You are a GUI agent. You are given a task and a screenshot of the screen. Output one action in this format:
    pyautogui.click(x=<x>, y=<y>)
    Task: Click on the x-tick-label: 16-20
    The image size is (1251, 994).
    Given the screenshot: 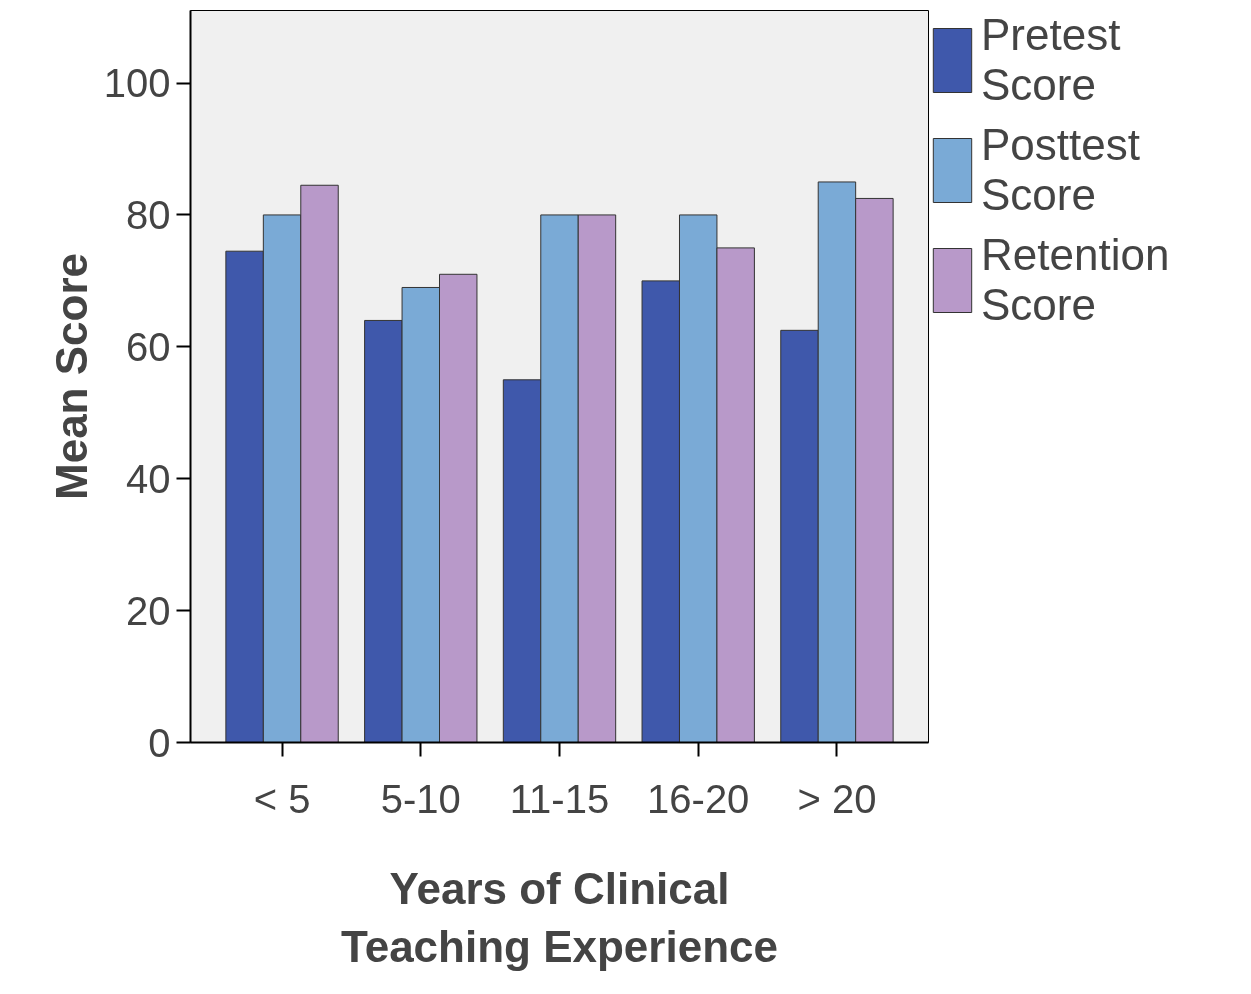 What is the action you would take?
    pyautogui.click(x=698, y=798)
    